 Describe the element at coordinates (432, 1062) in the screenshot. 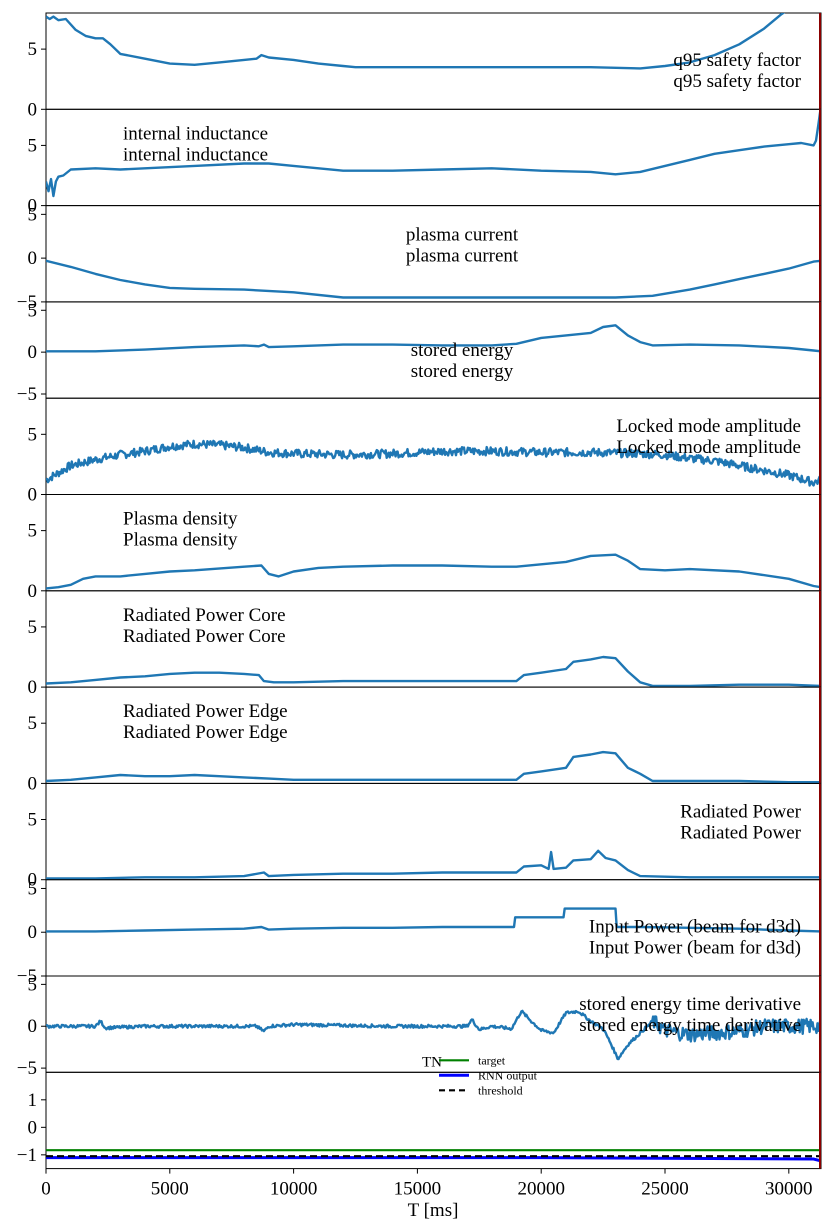

I see `legend-title: TN` at that location.